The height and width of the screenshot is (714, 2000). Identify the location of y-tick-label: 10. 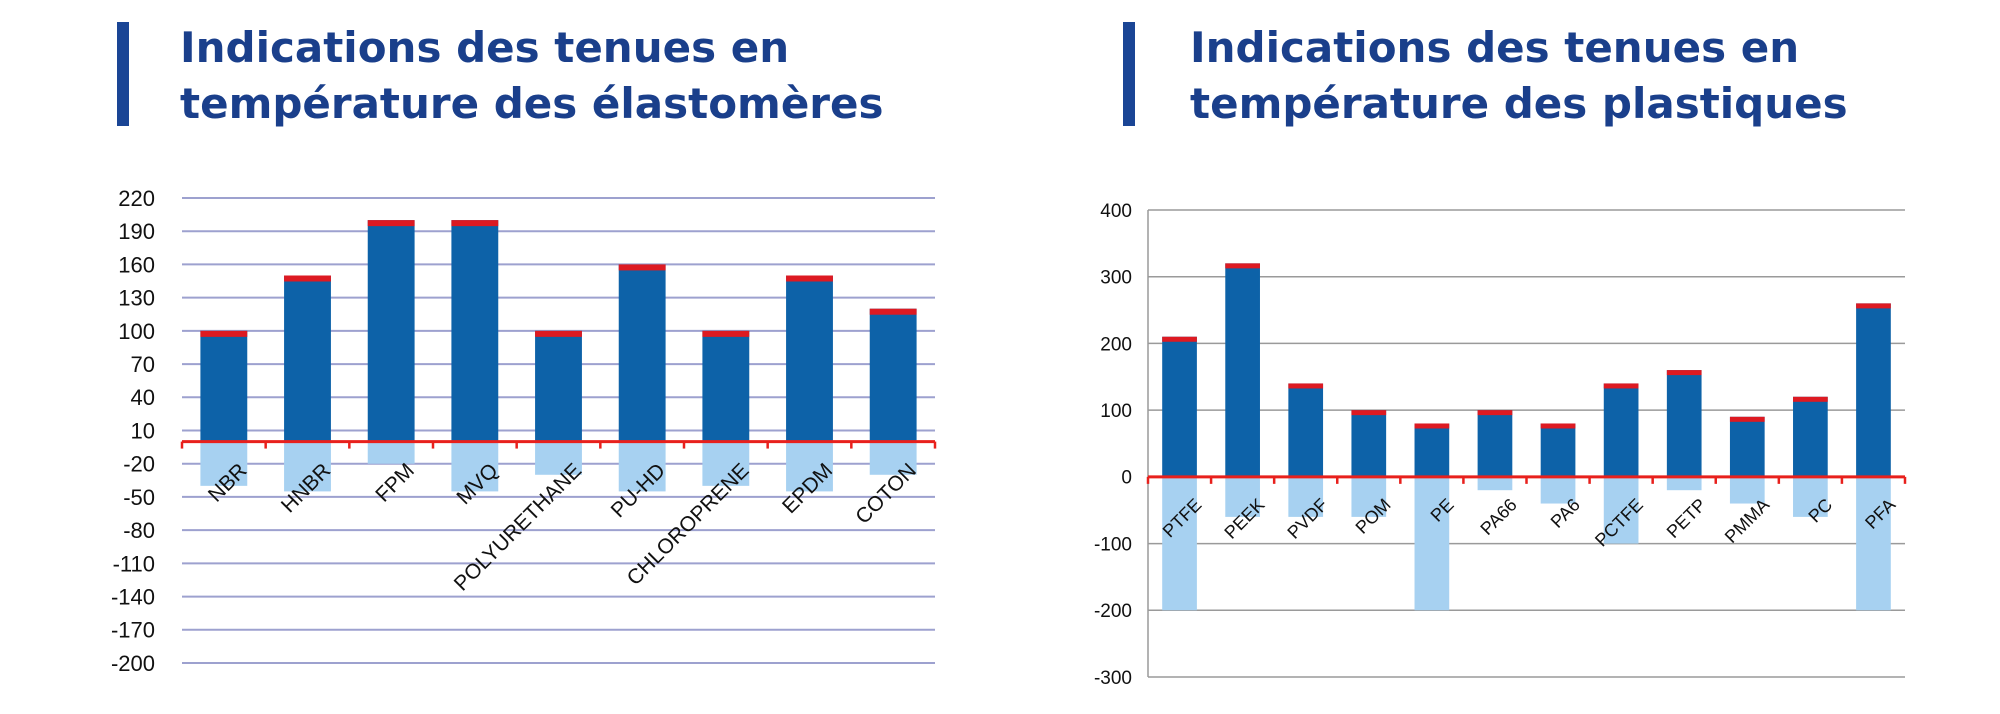
(143, 430).